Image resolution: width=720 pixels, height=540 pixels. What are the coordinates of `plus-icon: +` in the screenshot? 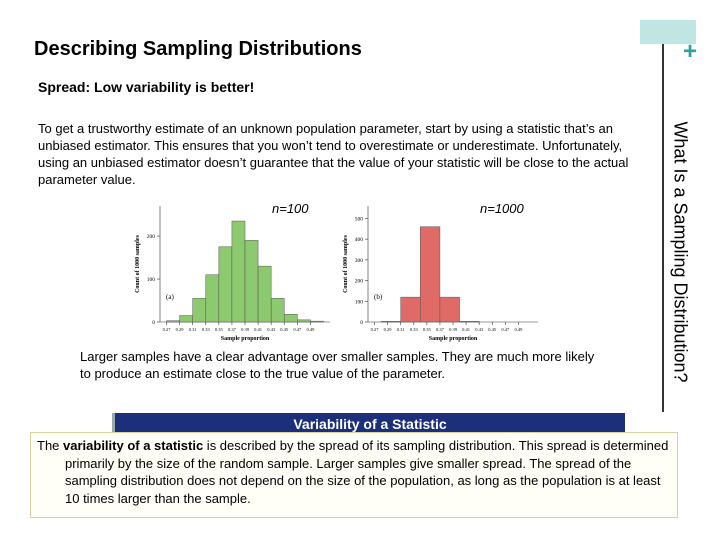 It's located at (690, 51).